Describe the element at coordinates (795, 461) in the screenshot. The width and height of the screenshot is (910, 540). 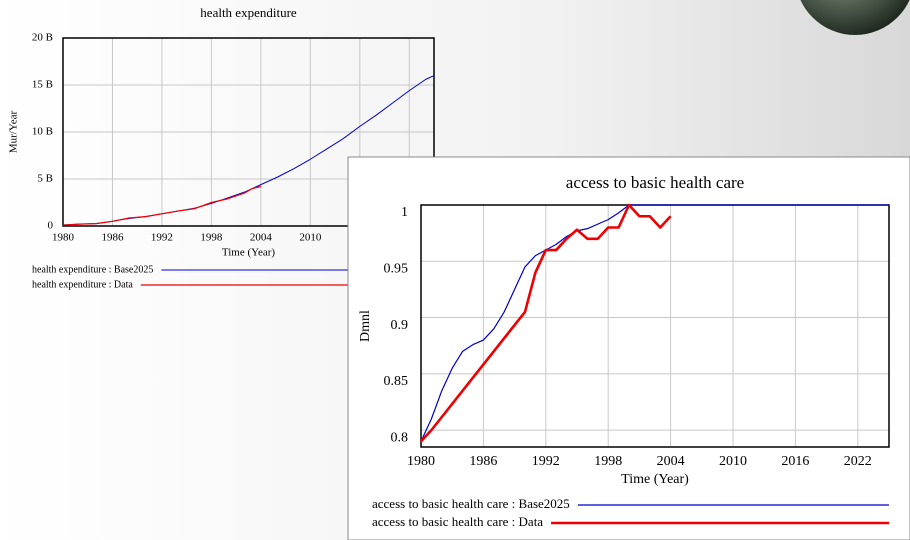
I see `x-tick-label: 2016` at that location.